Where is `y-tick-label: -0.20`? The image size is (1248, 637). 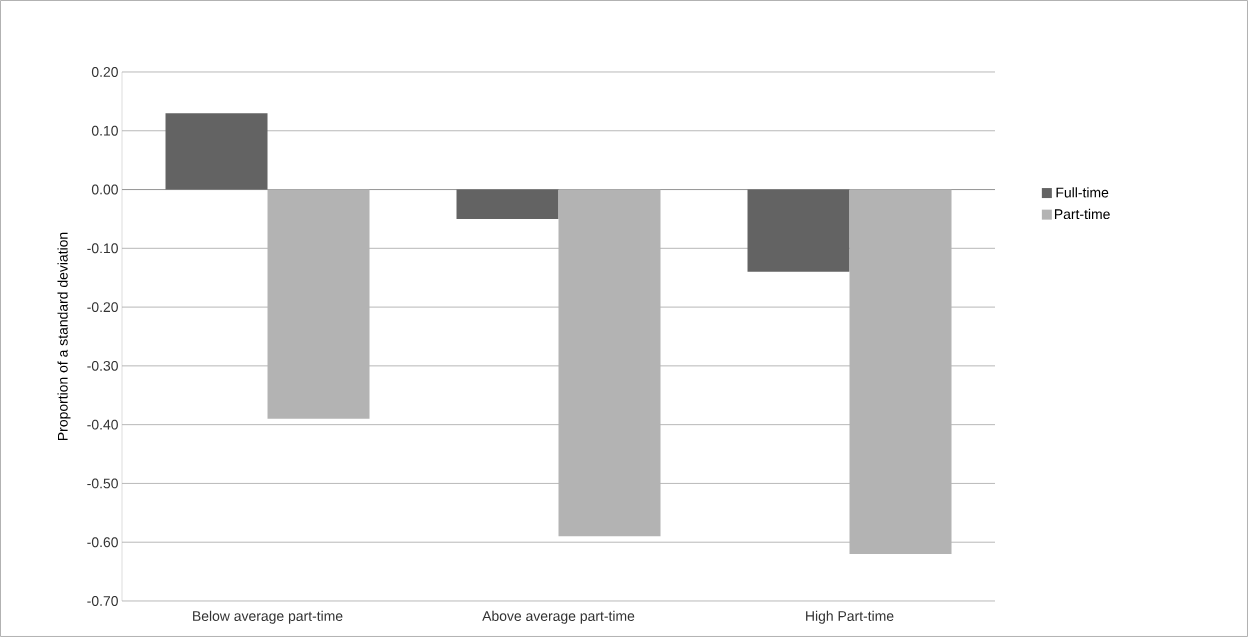
y-tick-label: -0.20 is located at coordinates (102, 307).